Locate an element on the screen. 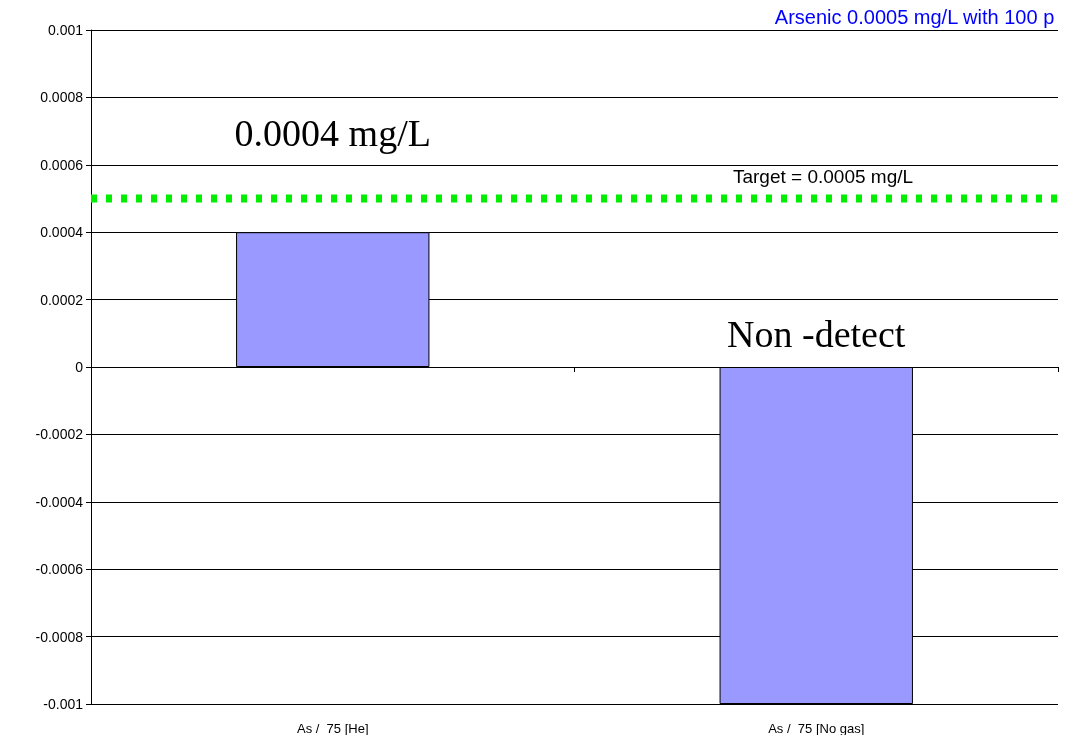 The image size is (1068, 743). y-tick-label: -0.0008 is located at coordinates (59, 636).